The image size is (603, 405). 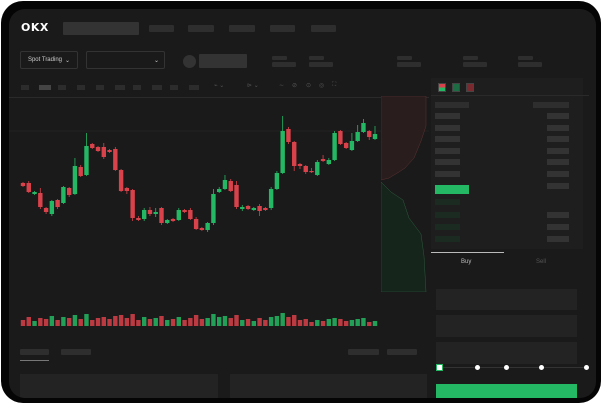 What do you see at coordinates (515, 367) in the screenshot?
I see `slider-track` at bounding box center [515, 367].